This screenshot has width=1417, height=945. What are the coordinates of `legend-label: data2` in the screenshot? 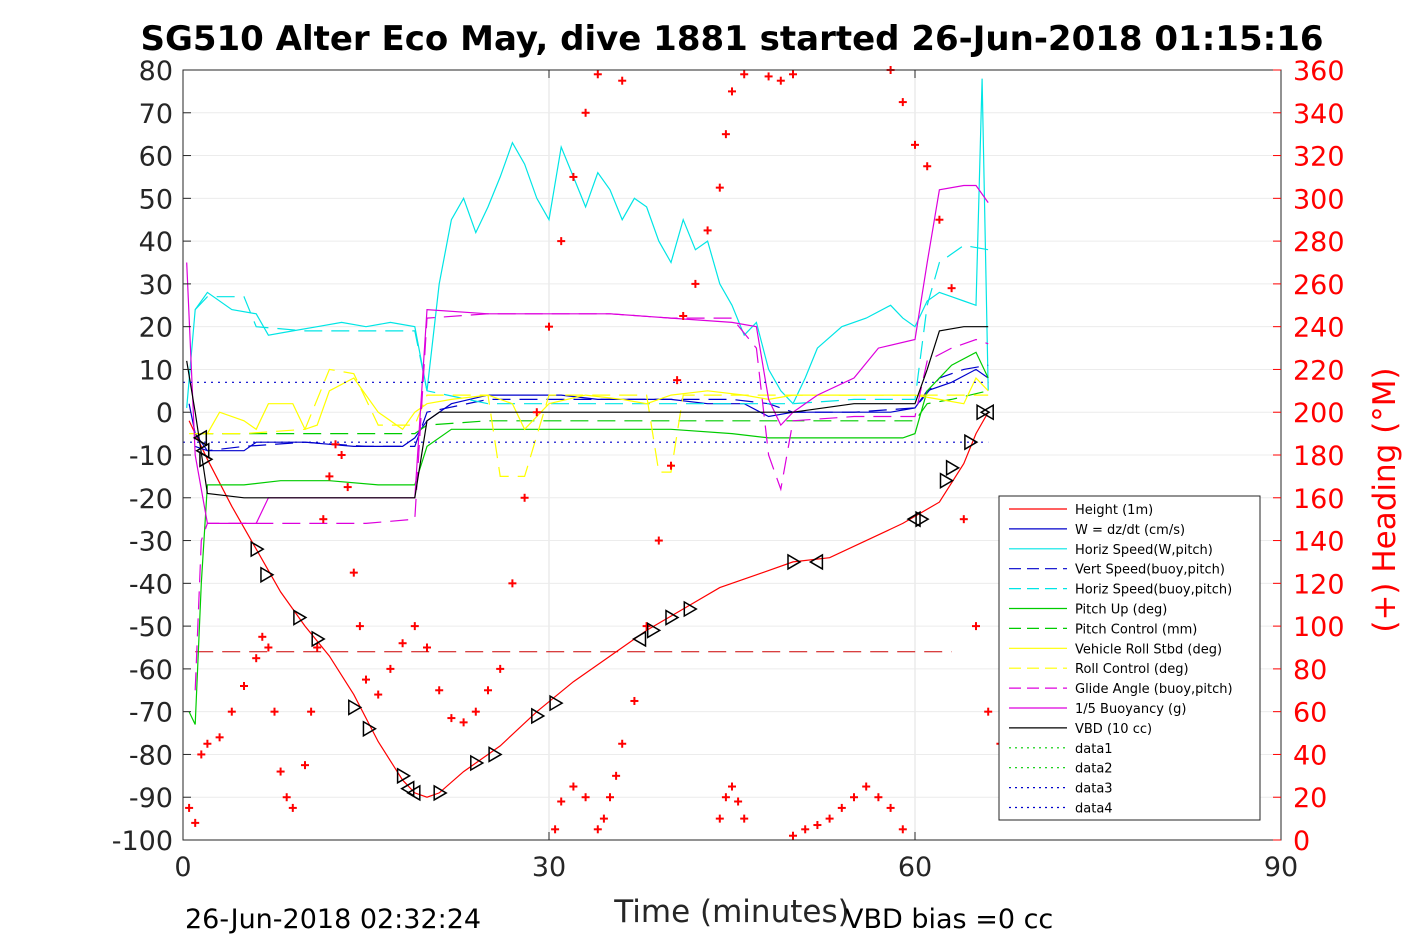 It's located at (1094, 769).